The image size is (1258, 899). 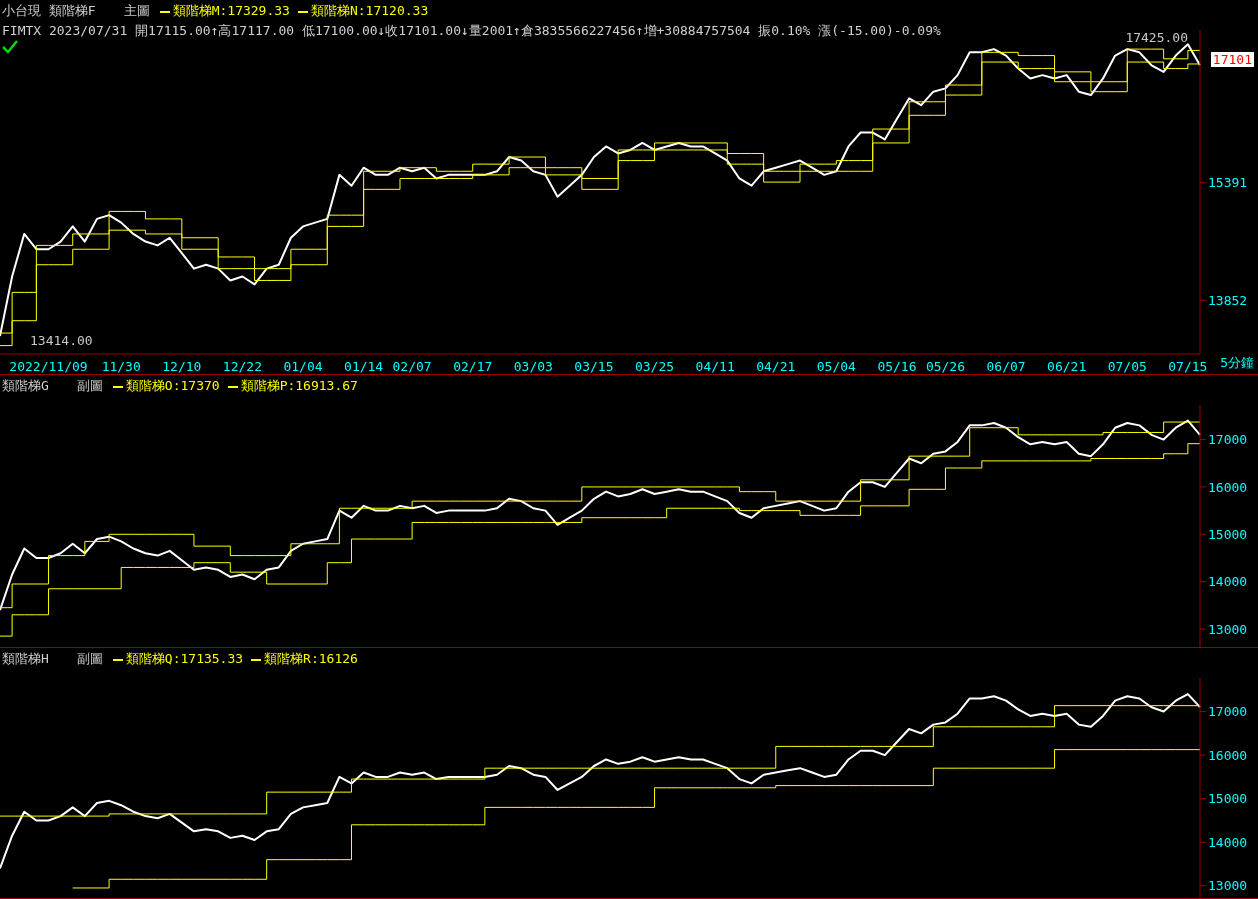 What do you see at coordinates (25, 658) in the screenshot?
I see `chart-title: 類階梯H` at bounding box center [25, 658].